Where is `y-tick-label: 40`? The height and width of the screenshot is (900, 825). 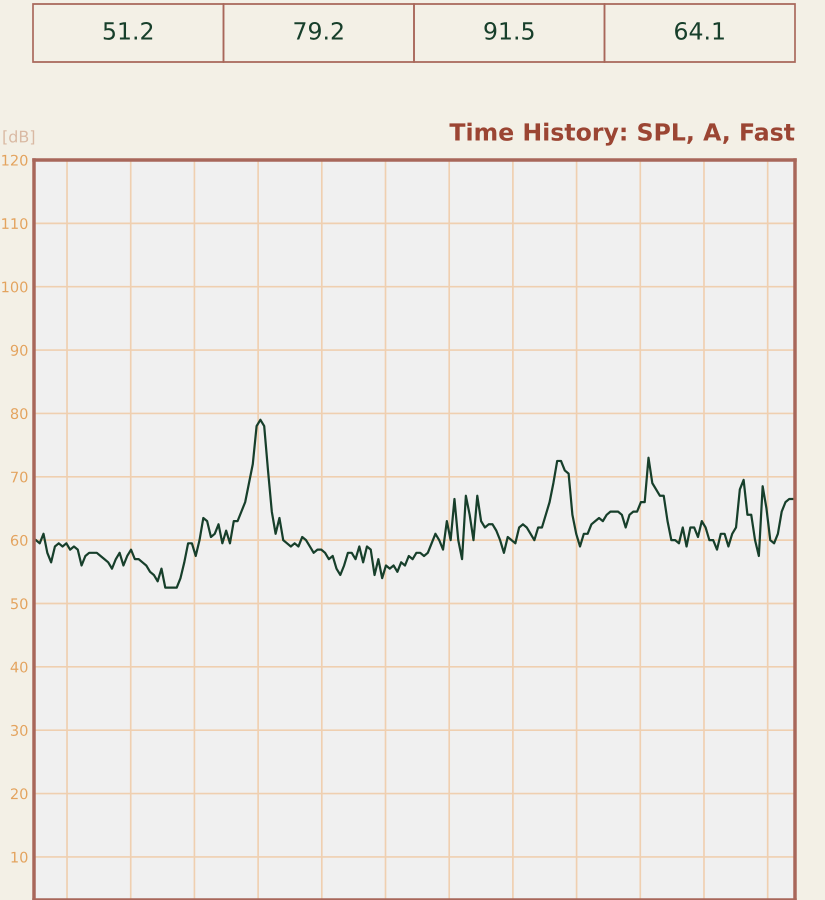 y-tick-label: 40 is located at coordinates (19, 667).